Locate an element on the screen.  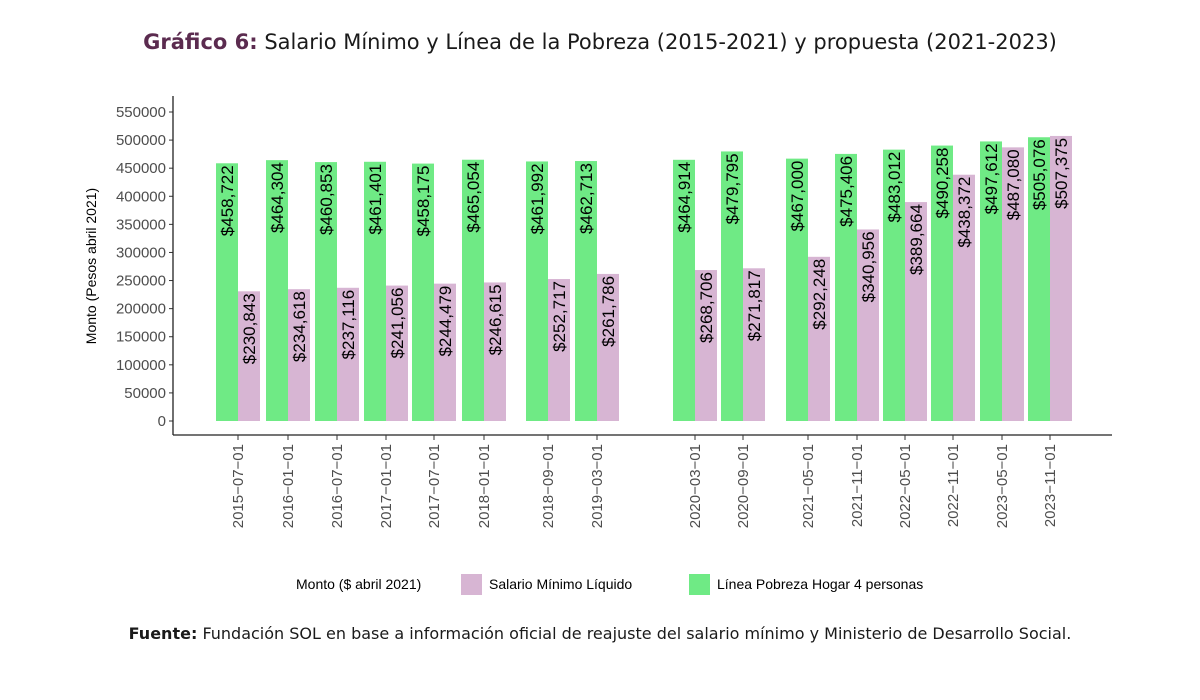
x-tick-label: 2023−11−01 is located at coordinates (1050, 485).